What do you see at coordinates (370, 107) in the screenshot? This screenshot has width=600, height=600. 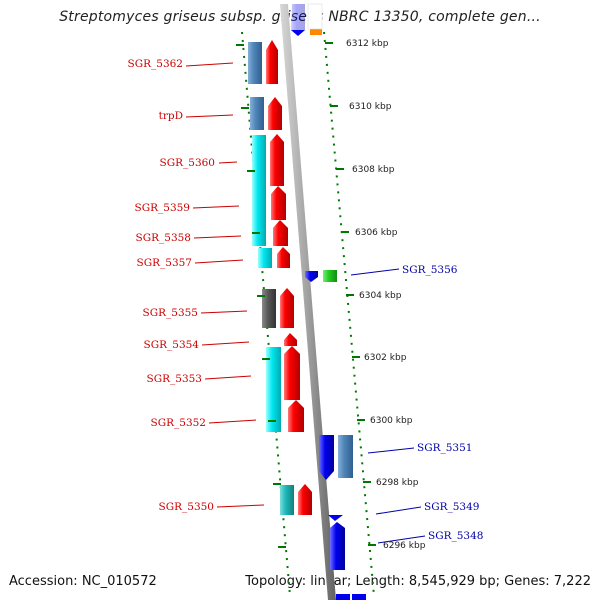 I see `kbp-label: 6310 kbp` at bounding box center [370, 107].